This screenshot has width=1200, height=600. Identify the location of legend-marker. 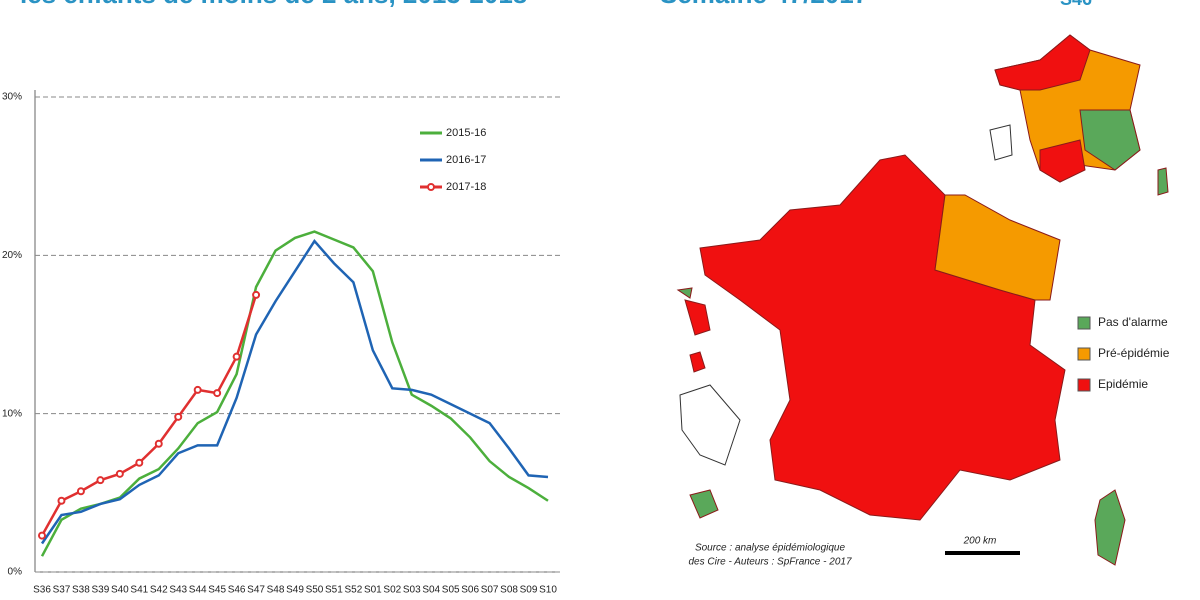
(431, 187).